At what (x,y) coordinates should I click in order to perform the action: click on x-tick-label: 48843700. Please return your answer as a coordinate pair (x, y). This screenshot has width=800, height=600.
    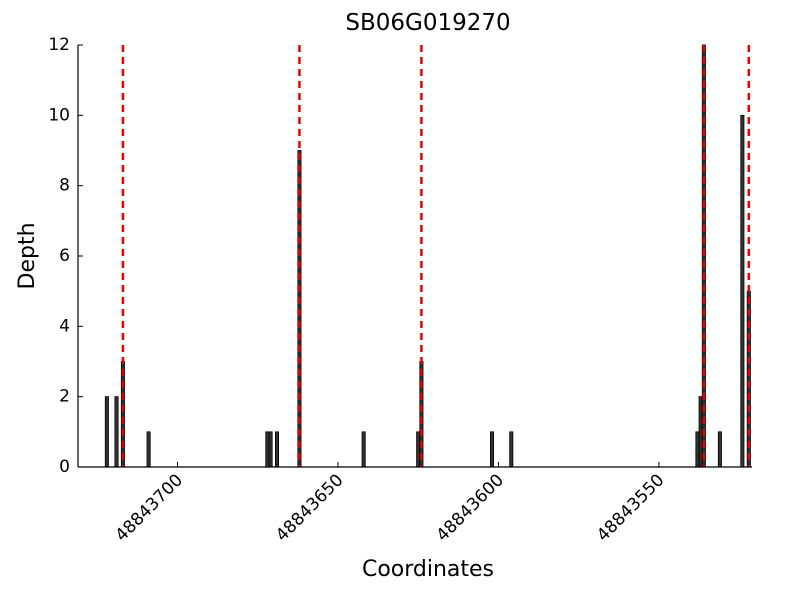
    Looking at the image, I should click on (149, 507).